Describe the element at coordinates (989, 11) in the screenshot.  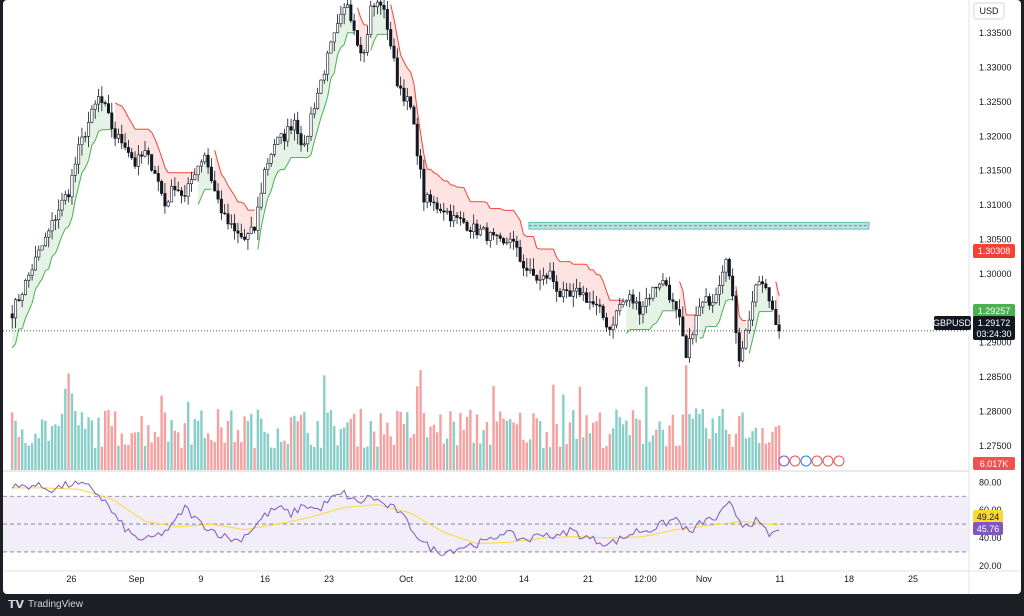
I see `currency-button` at that location.